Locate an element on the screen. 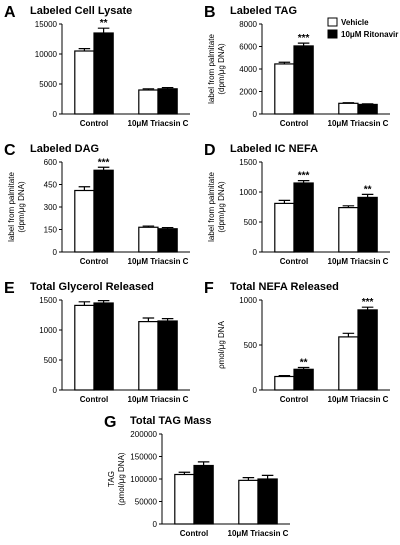 The image size is (400, 545). panel-title: Labeled DAG is located at coordinates (64, 149).